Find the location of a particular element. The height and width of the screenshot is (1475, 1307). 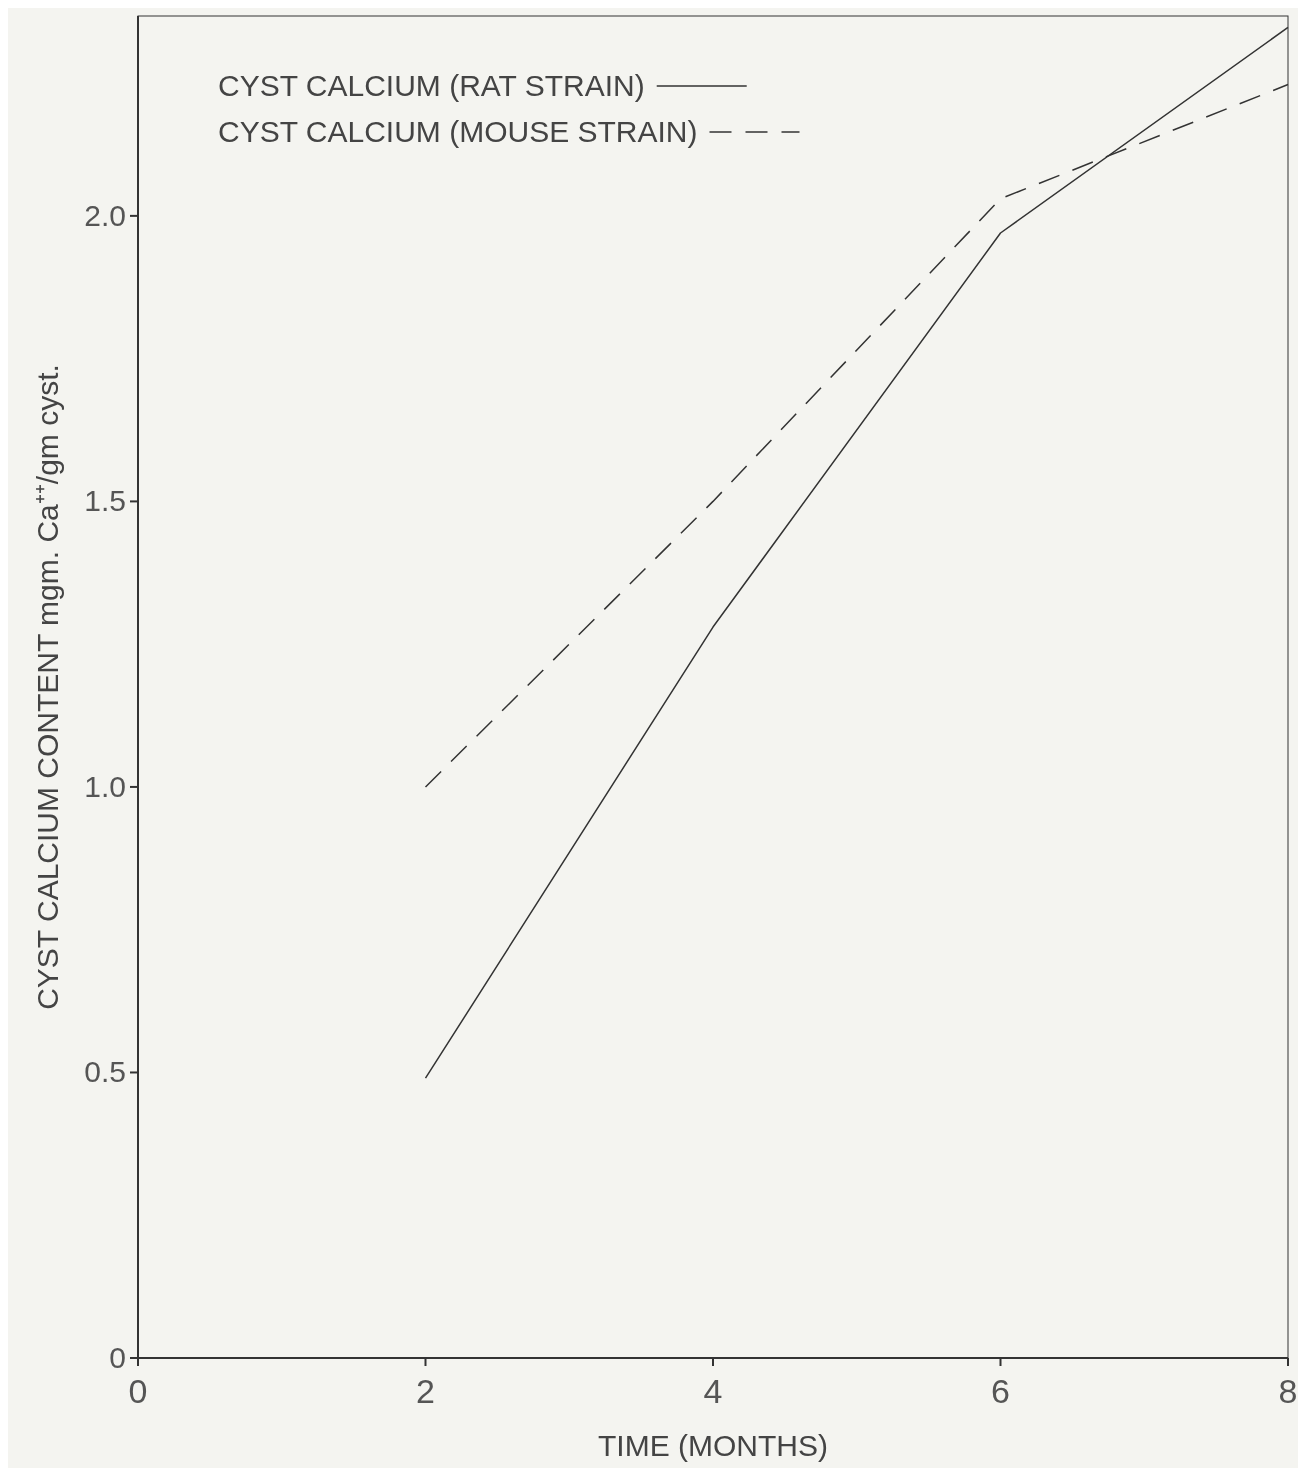

y-tick-label: 1.5 is located at coordinates (105, 501).